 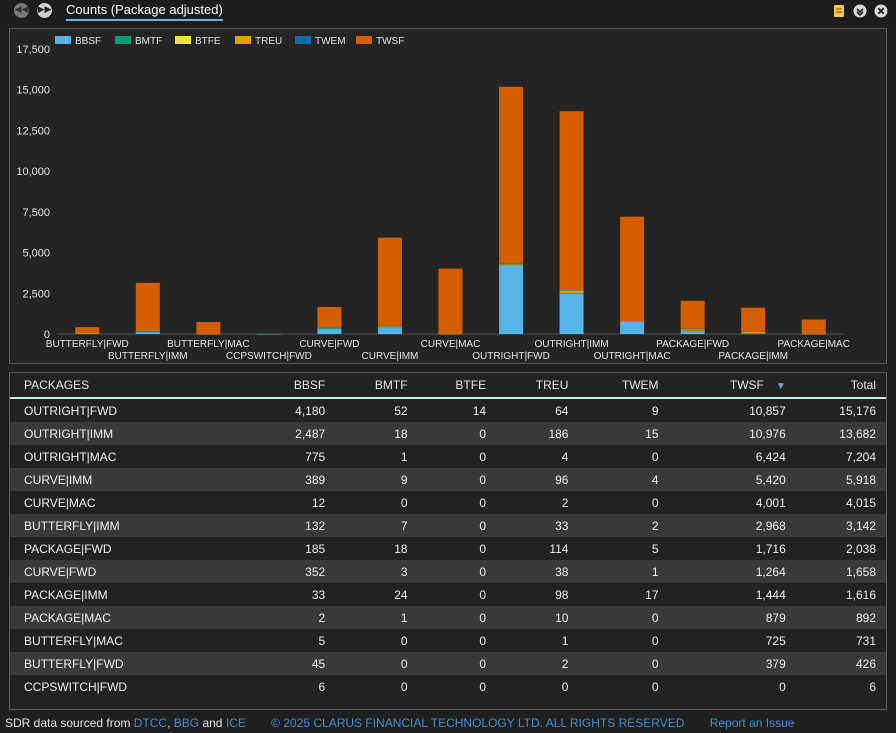 I want to click on table-cell: 52, so click(x=376, y=410).